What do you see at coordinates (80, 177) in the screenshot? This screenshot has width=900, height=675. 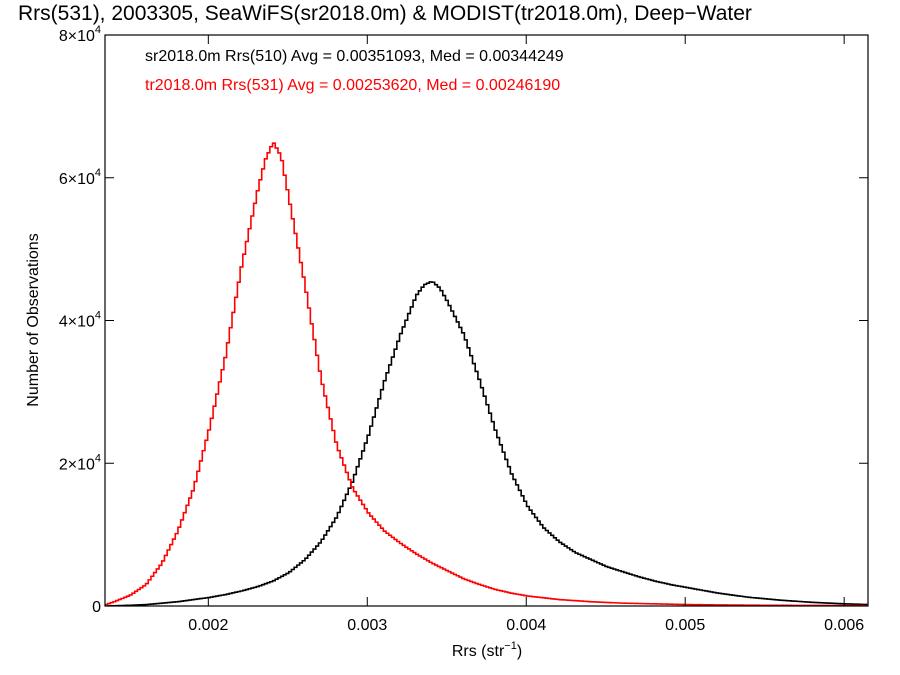 I see `y-tick-label: 6×10⁴` at bounding box center [80, 177].